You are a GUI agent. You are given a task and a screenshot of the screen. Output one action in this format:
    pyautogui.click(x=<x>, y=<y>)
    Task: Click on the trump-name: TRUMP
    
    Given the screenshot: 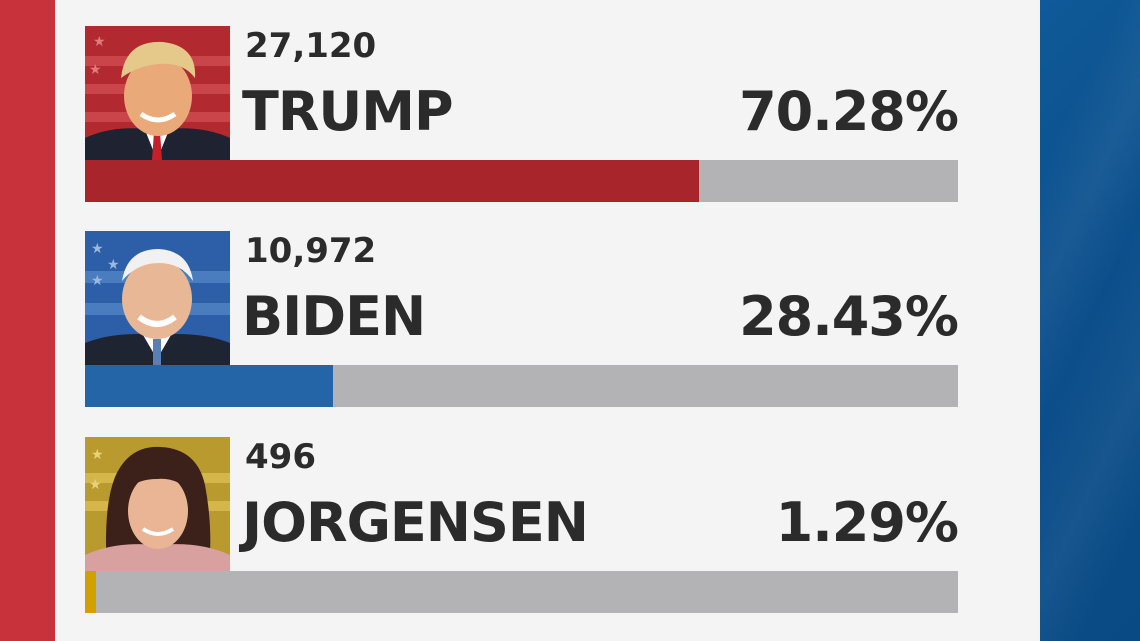 What is the action you would take?
    pyautogui.click(x=348, y=111)
    